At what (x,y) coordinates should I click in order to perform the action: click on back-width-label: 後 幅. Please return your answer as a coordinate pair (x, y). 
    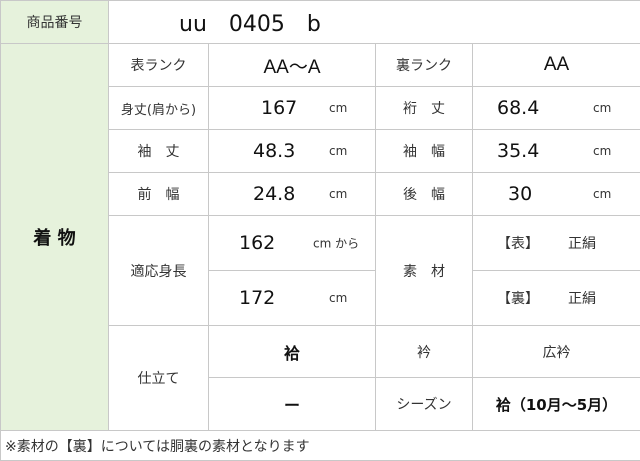
    Looking at the image, I should click on (424, 194).